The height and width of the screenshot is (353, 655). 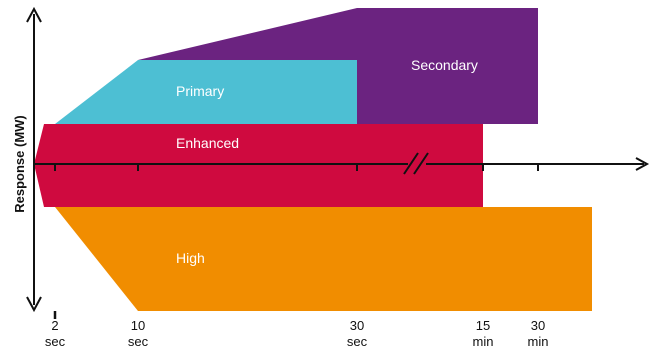 I want to click on axis-ticks, so click(x=296, y=167).